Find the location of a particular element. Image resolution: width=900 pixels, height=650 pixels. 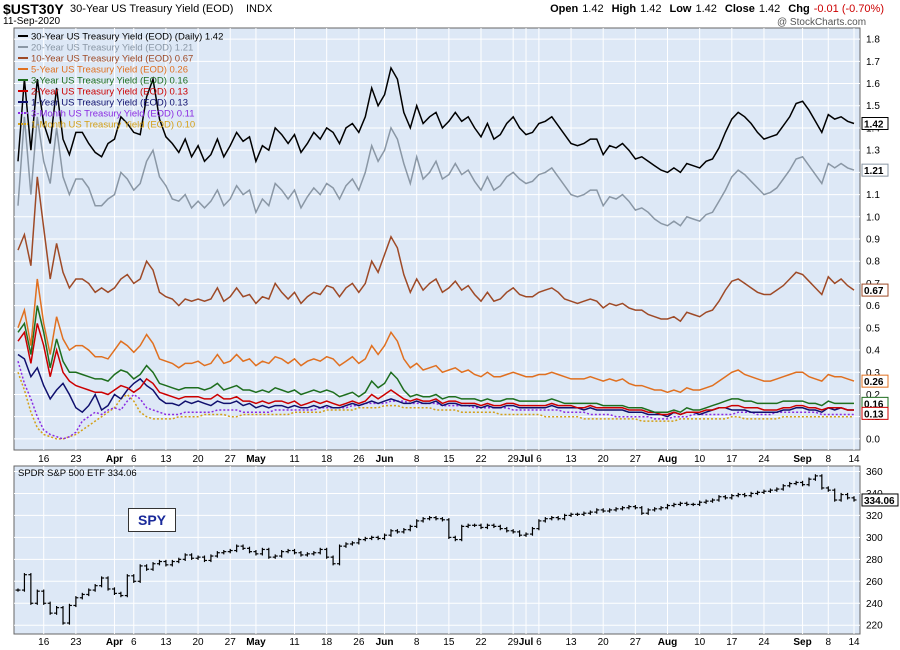

ohlc-value-open: 1.42 is located at coordinates (593, 9).